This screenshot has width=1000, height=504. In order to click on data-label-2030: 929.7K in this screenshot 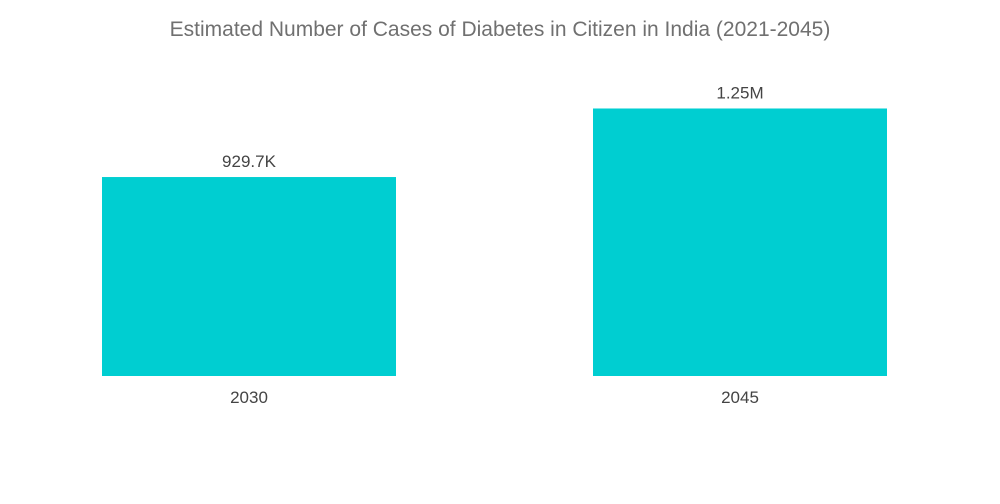, I will do `click(249, 161)`.